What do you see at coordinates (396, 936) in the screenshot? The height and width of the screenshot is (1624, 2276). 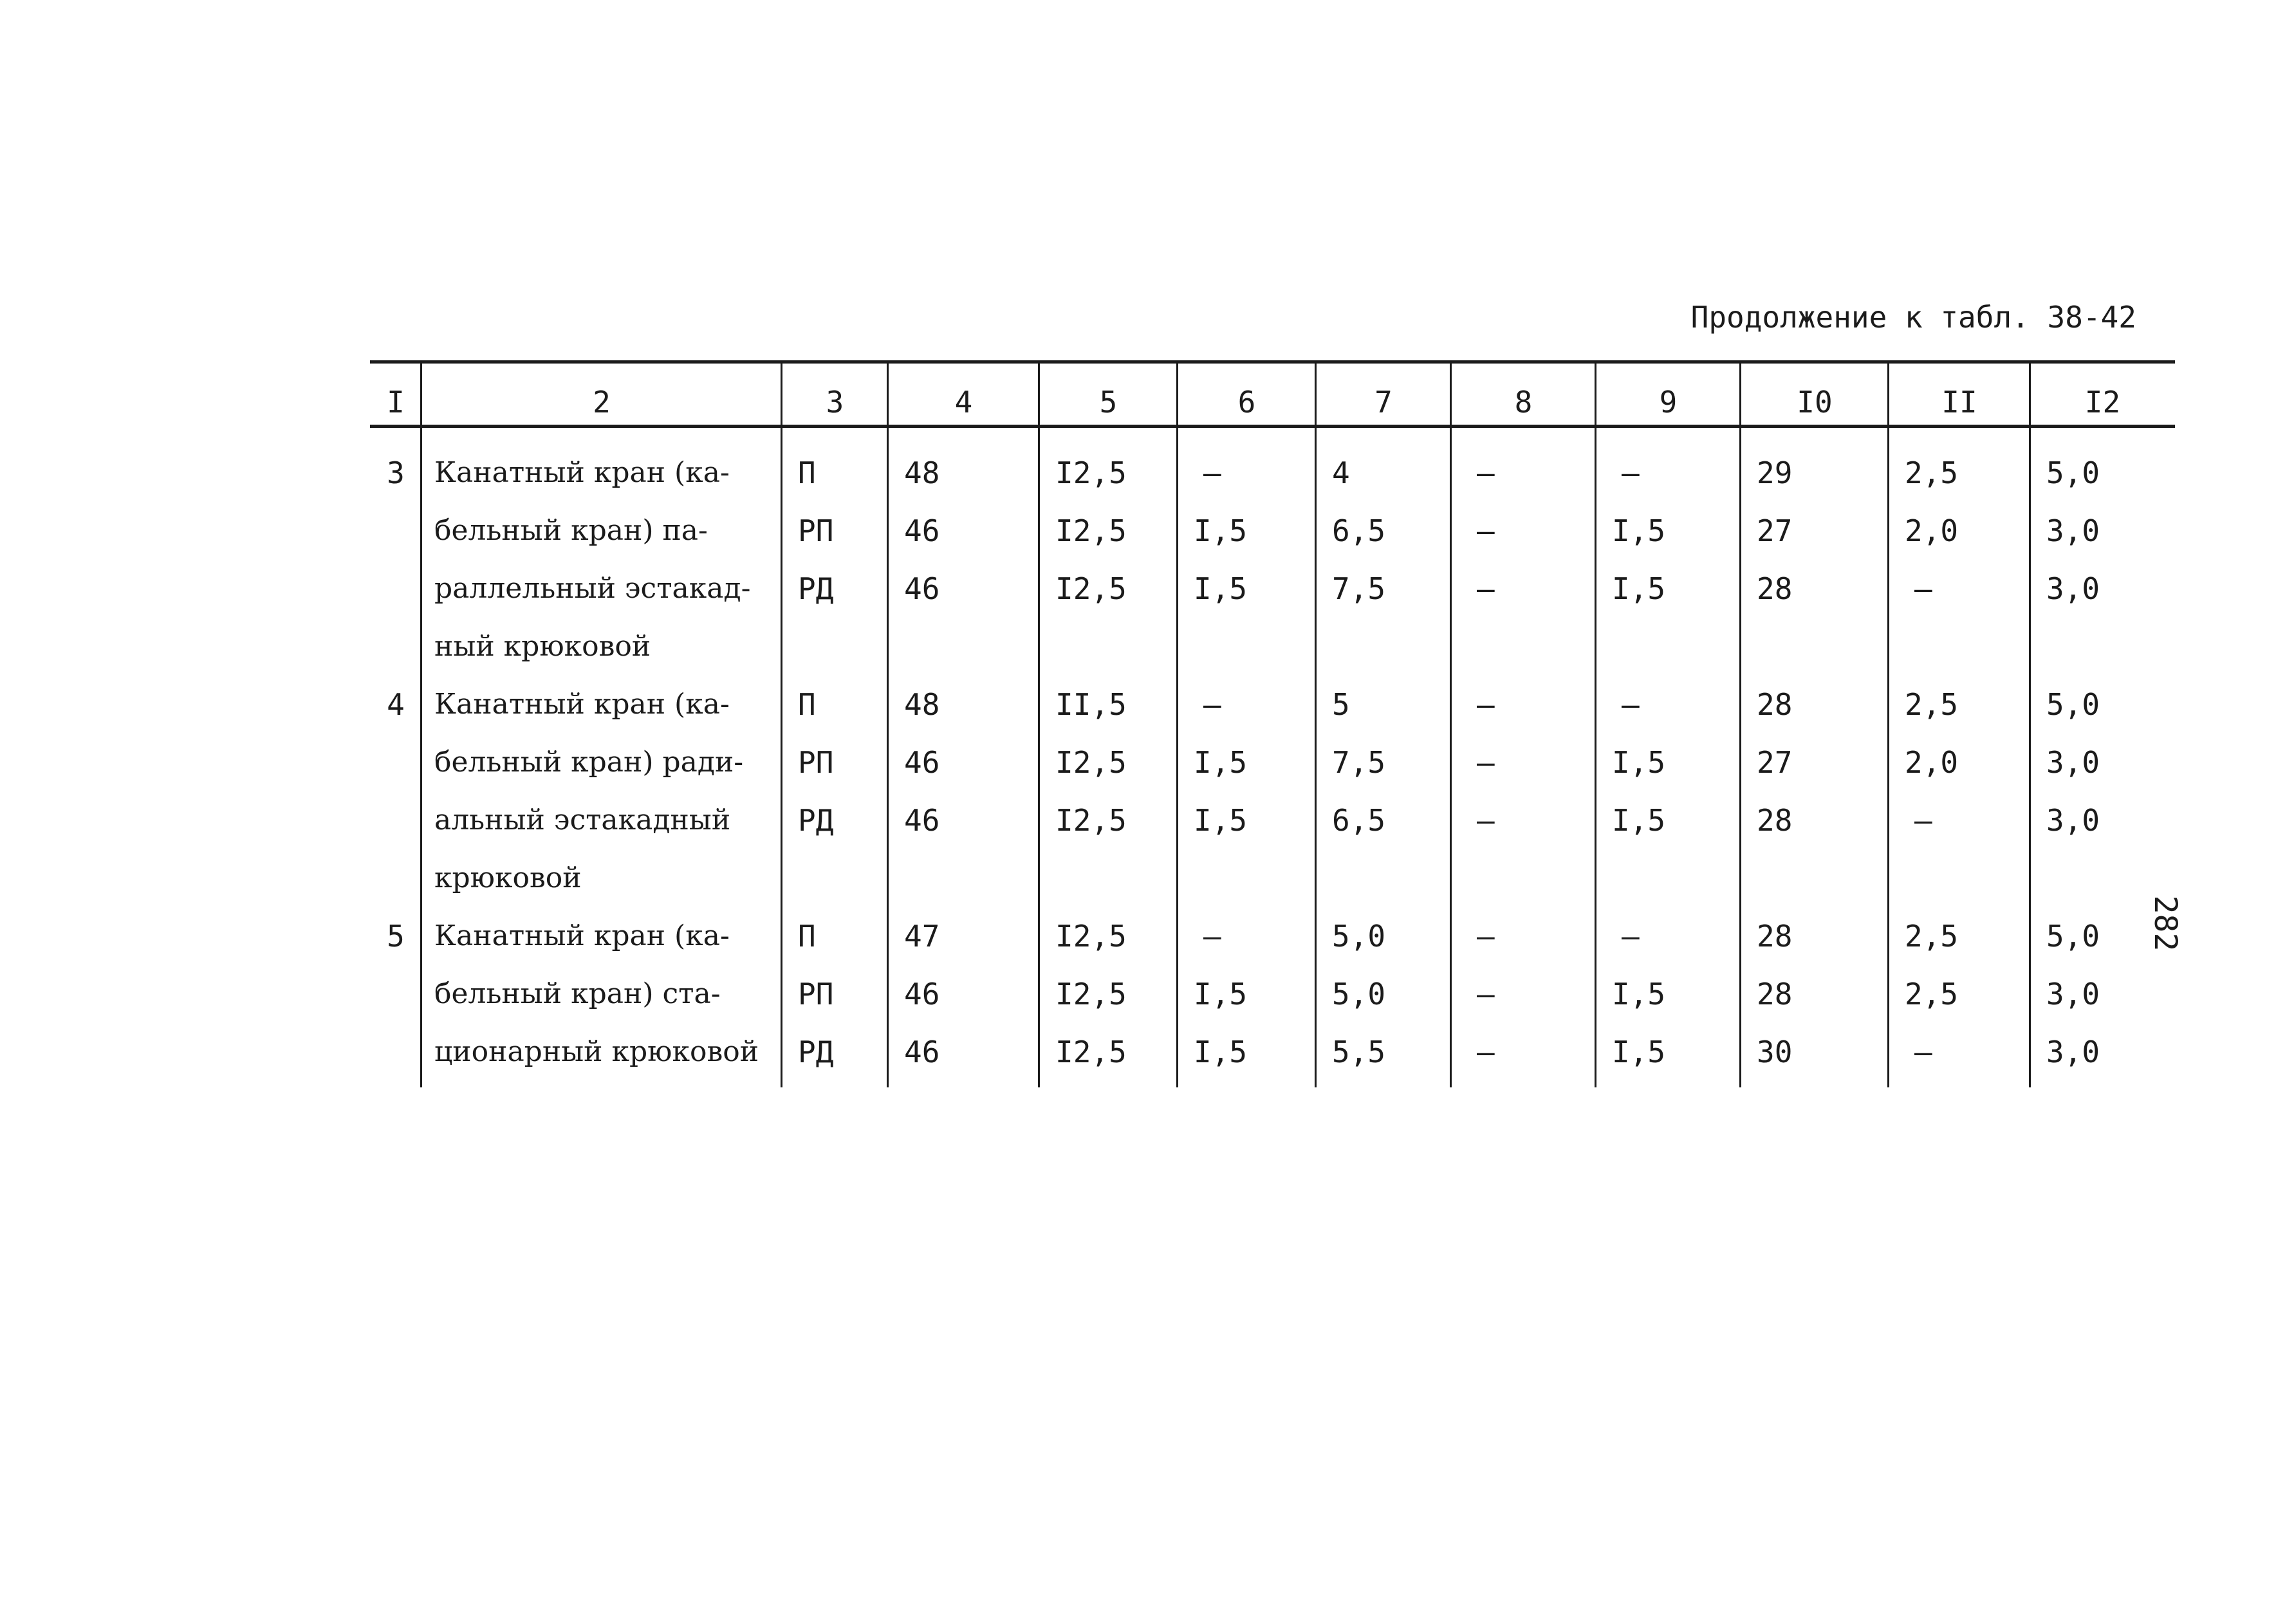 I see `row-number: 5` at bounding box center [396, 936].